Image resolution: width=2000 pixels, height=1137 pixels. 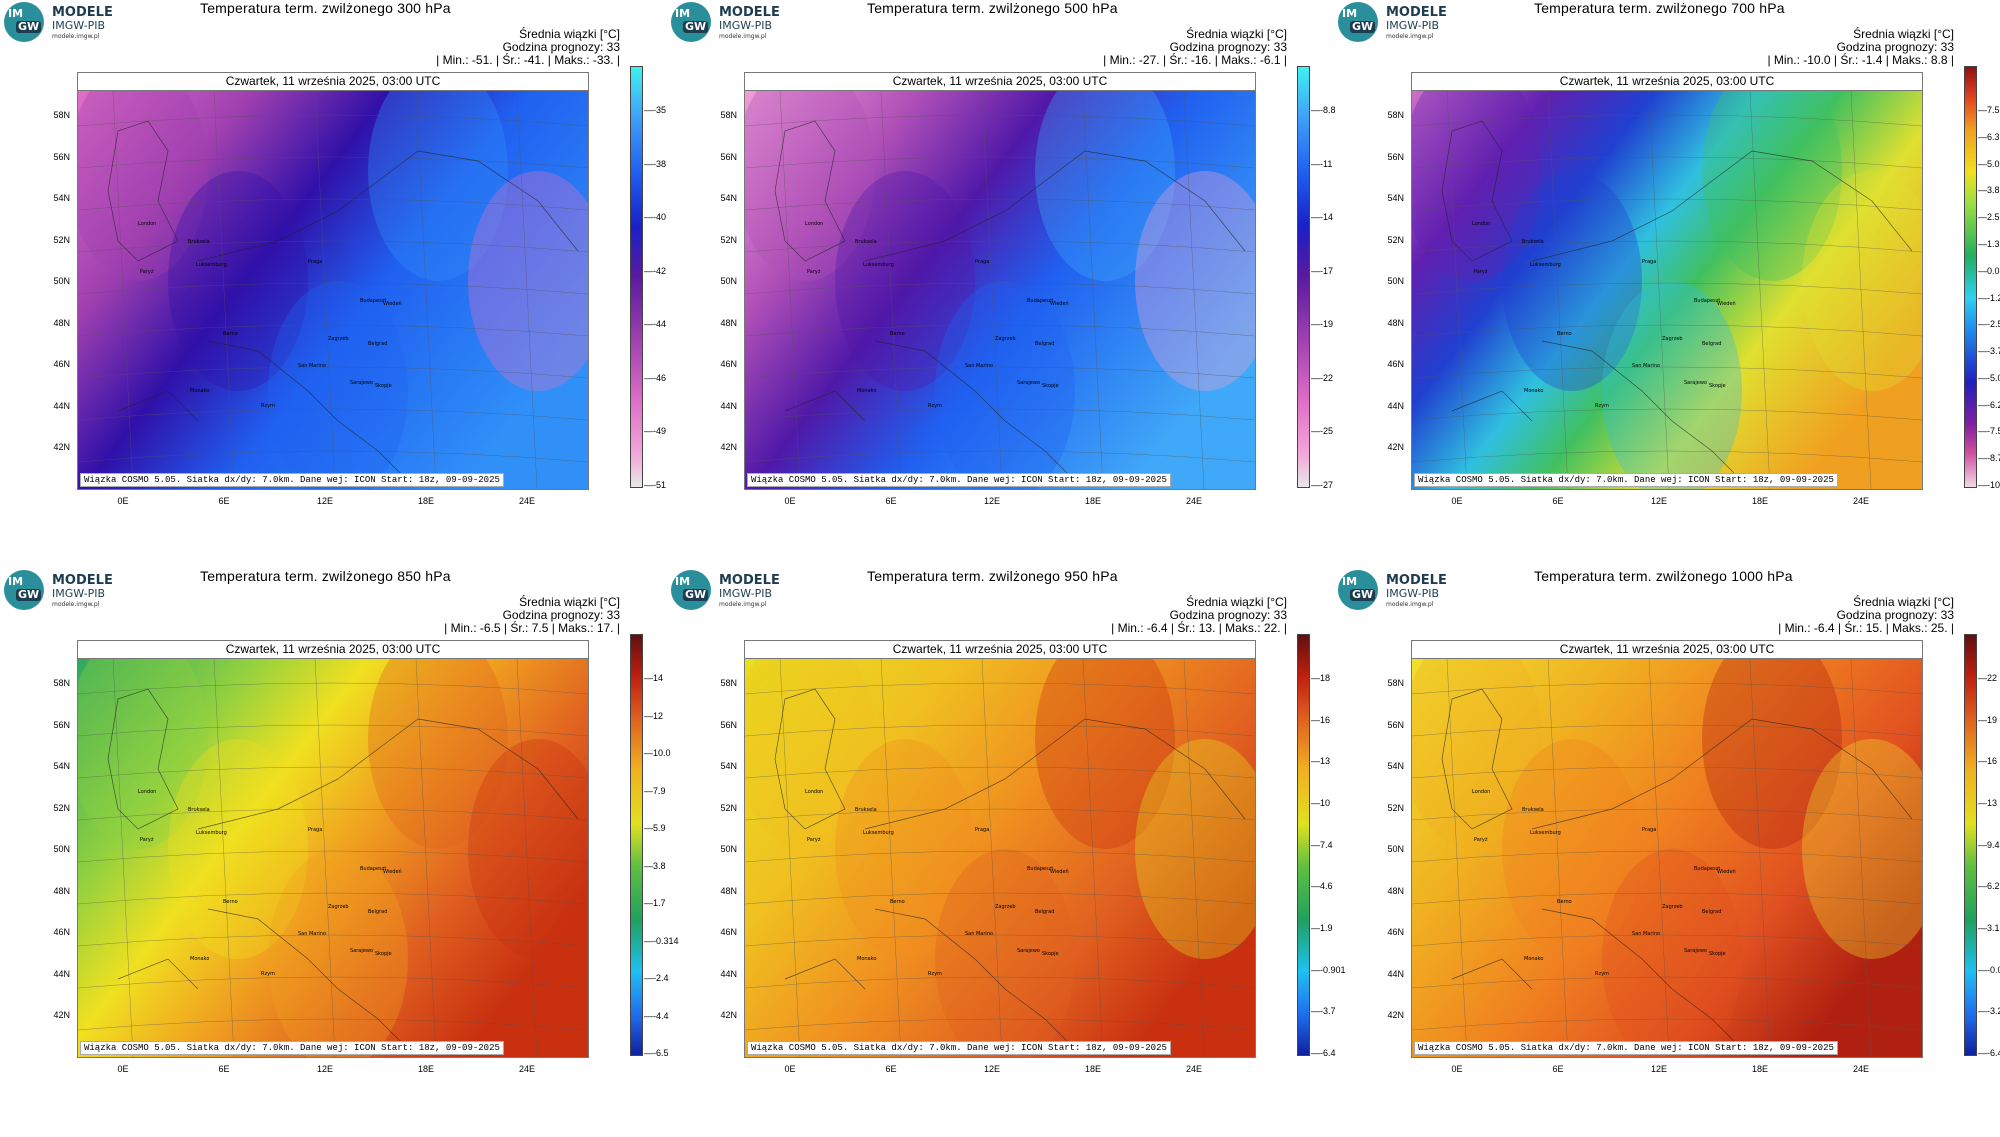 What do you see at coordinates (1395, 683) in the screenshot?
I see `latitude-label: 58N` at bounding box center [1395, 683].